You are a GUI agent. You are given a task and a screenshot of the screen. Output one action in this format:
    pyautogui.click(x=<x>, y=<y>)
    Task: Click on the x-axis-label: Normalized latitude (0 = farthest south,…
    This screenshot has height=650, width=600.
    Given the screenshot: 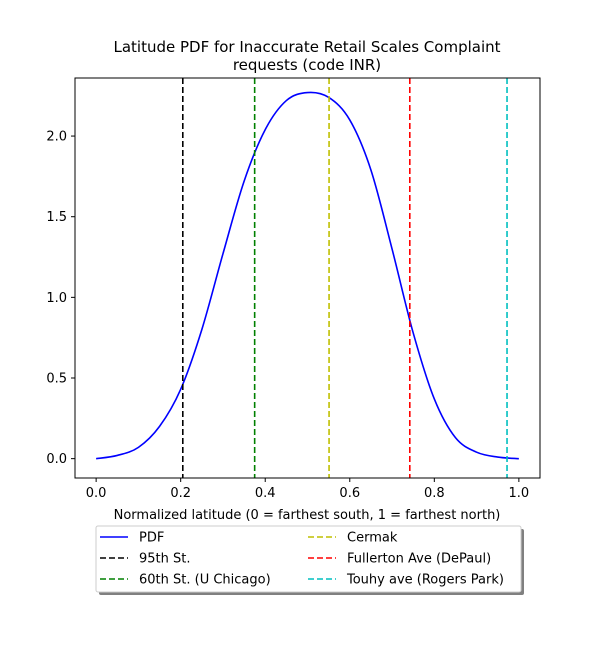 What is the action you would take?
    pyautogui.click(x=307, y=515)
    